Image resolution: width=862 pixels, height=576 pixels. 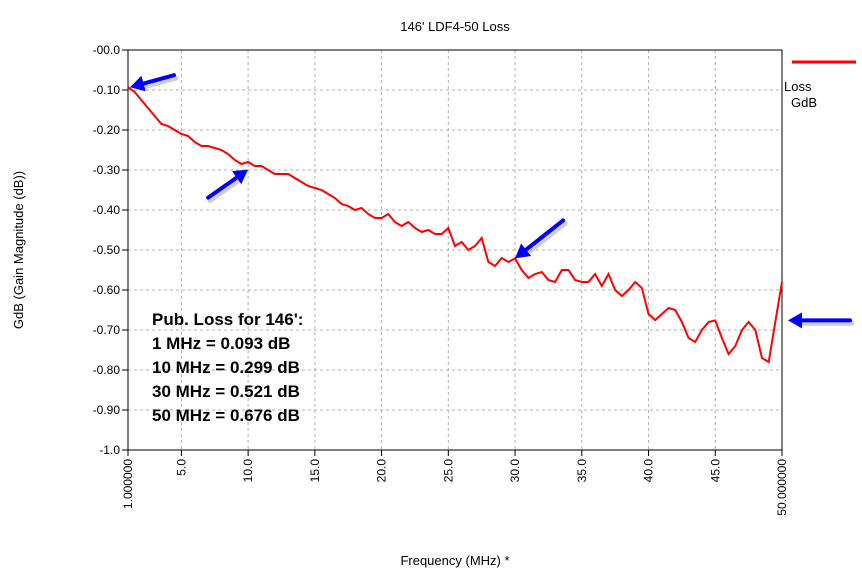 What do you see at coordinates (18, 250) in the screenshot?
I see `y-axis-title: GdB (Gain Magnitude (dB))` at bounding box center [18, 250].